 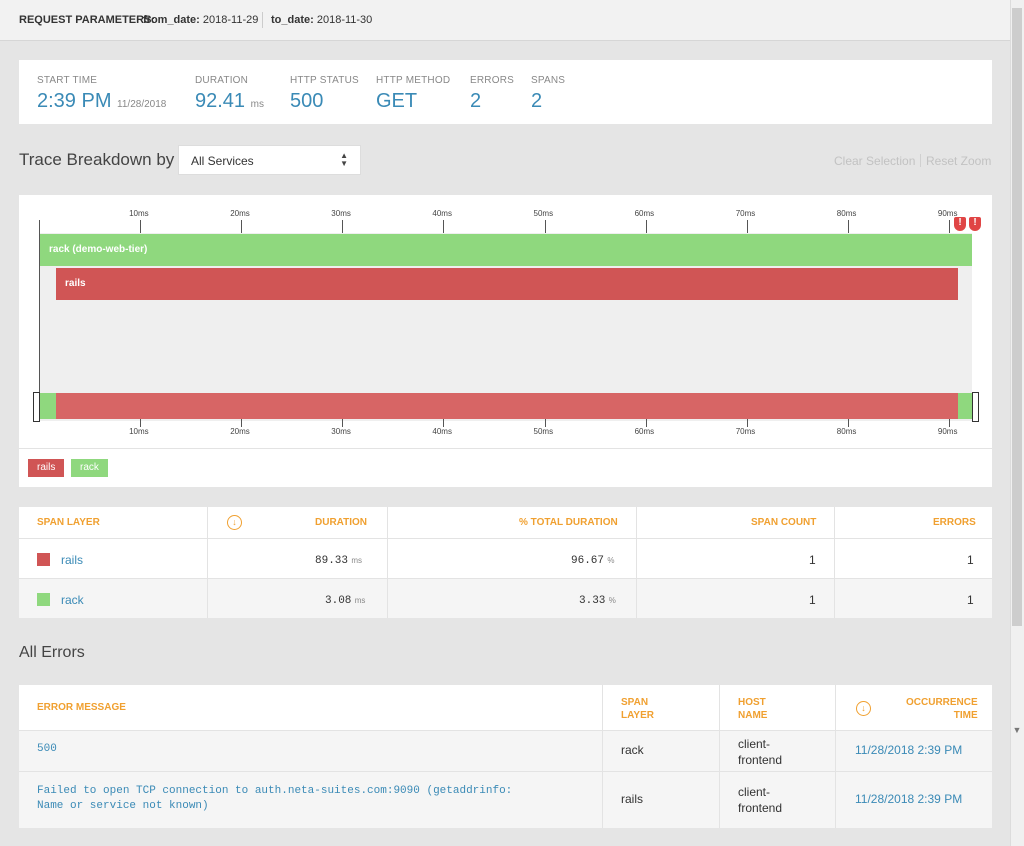 I want to click on duration: 92.41, so click(x=220, y=101).